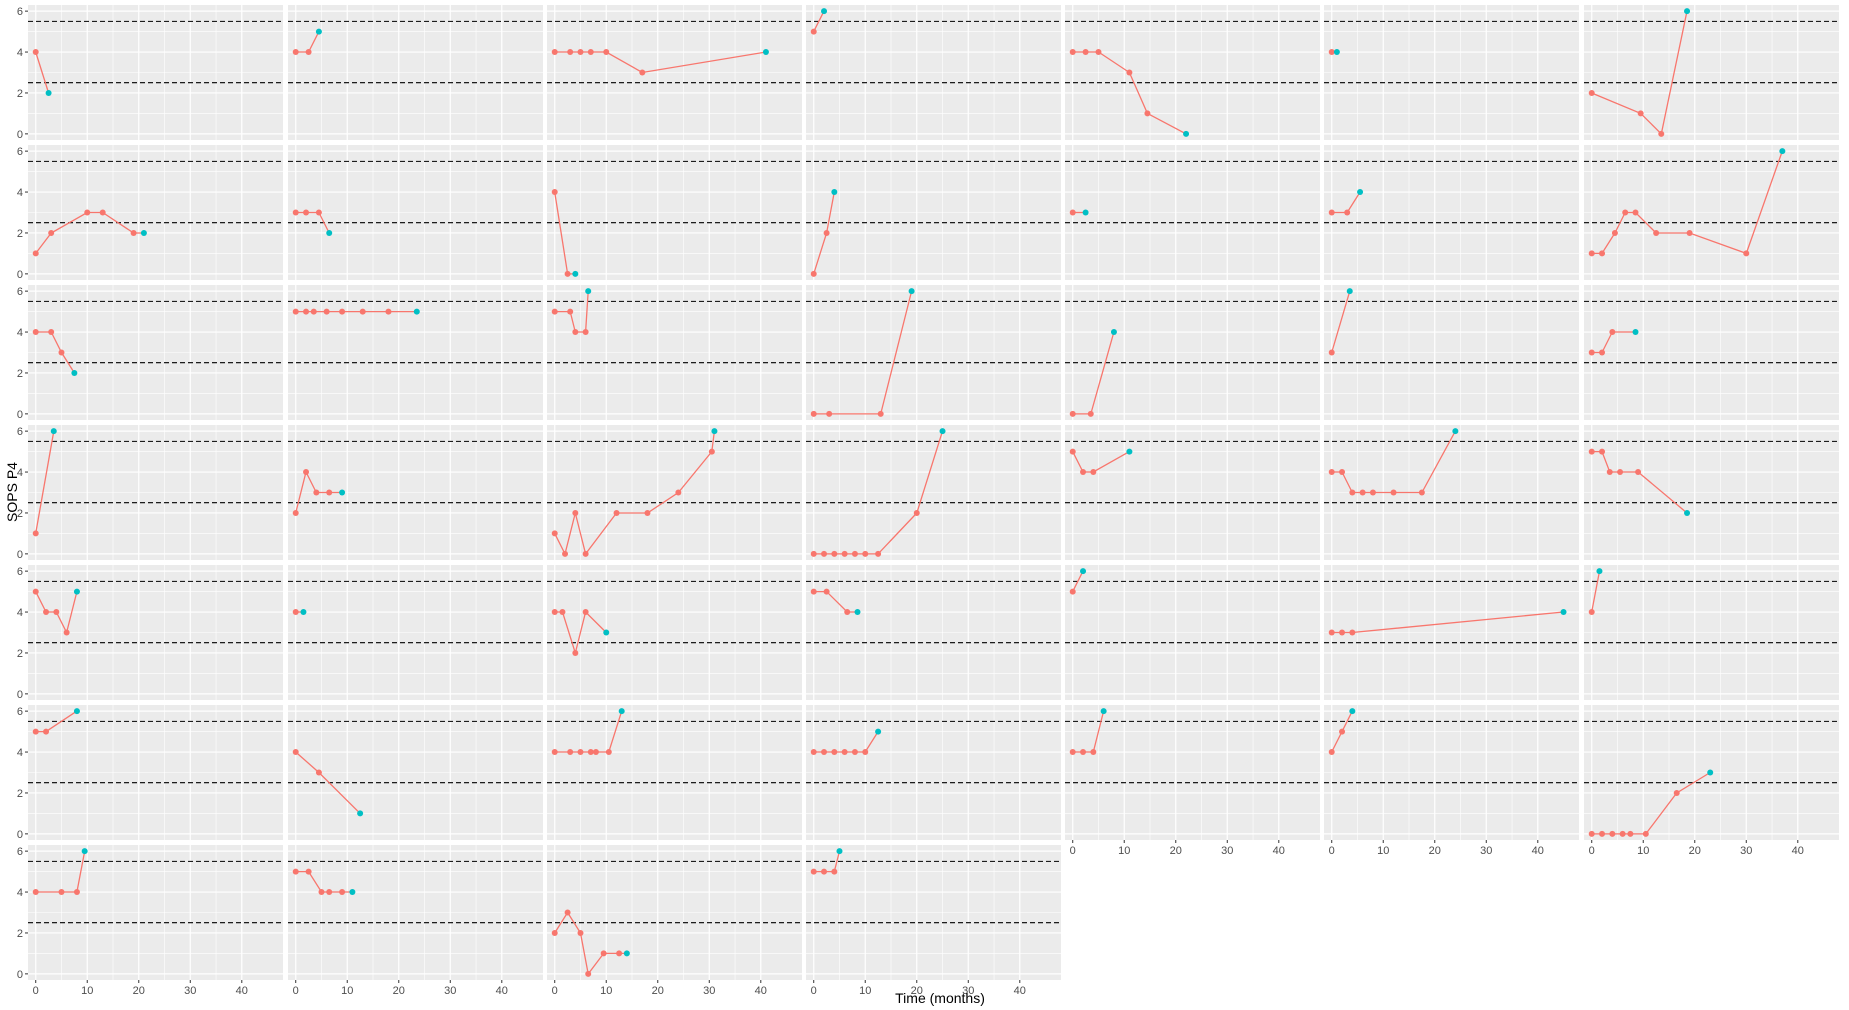 The image size is (1849, 1010). What do you see at coordinates (12, 492) in the screenshot?
I see `y-axis-title: SOPS P4` at bounding box center [12, 492].